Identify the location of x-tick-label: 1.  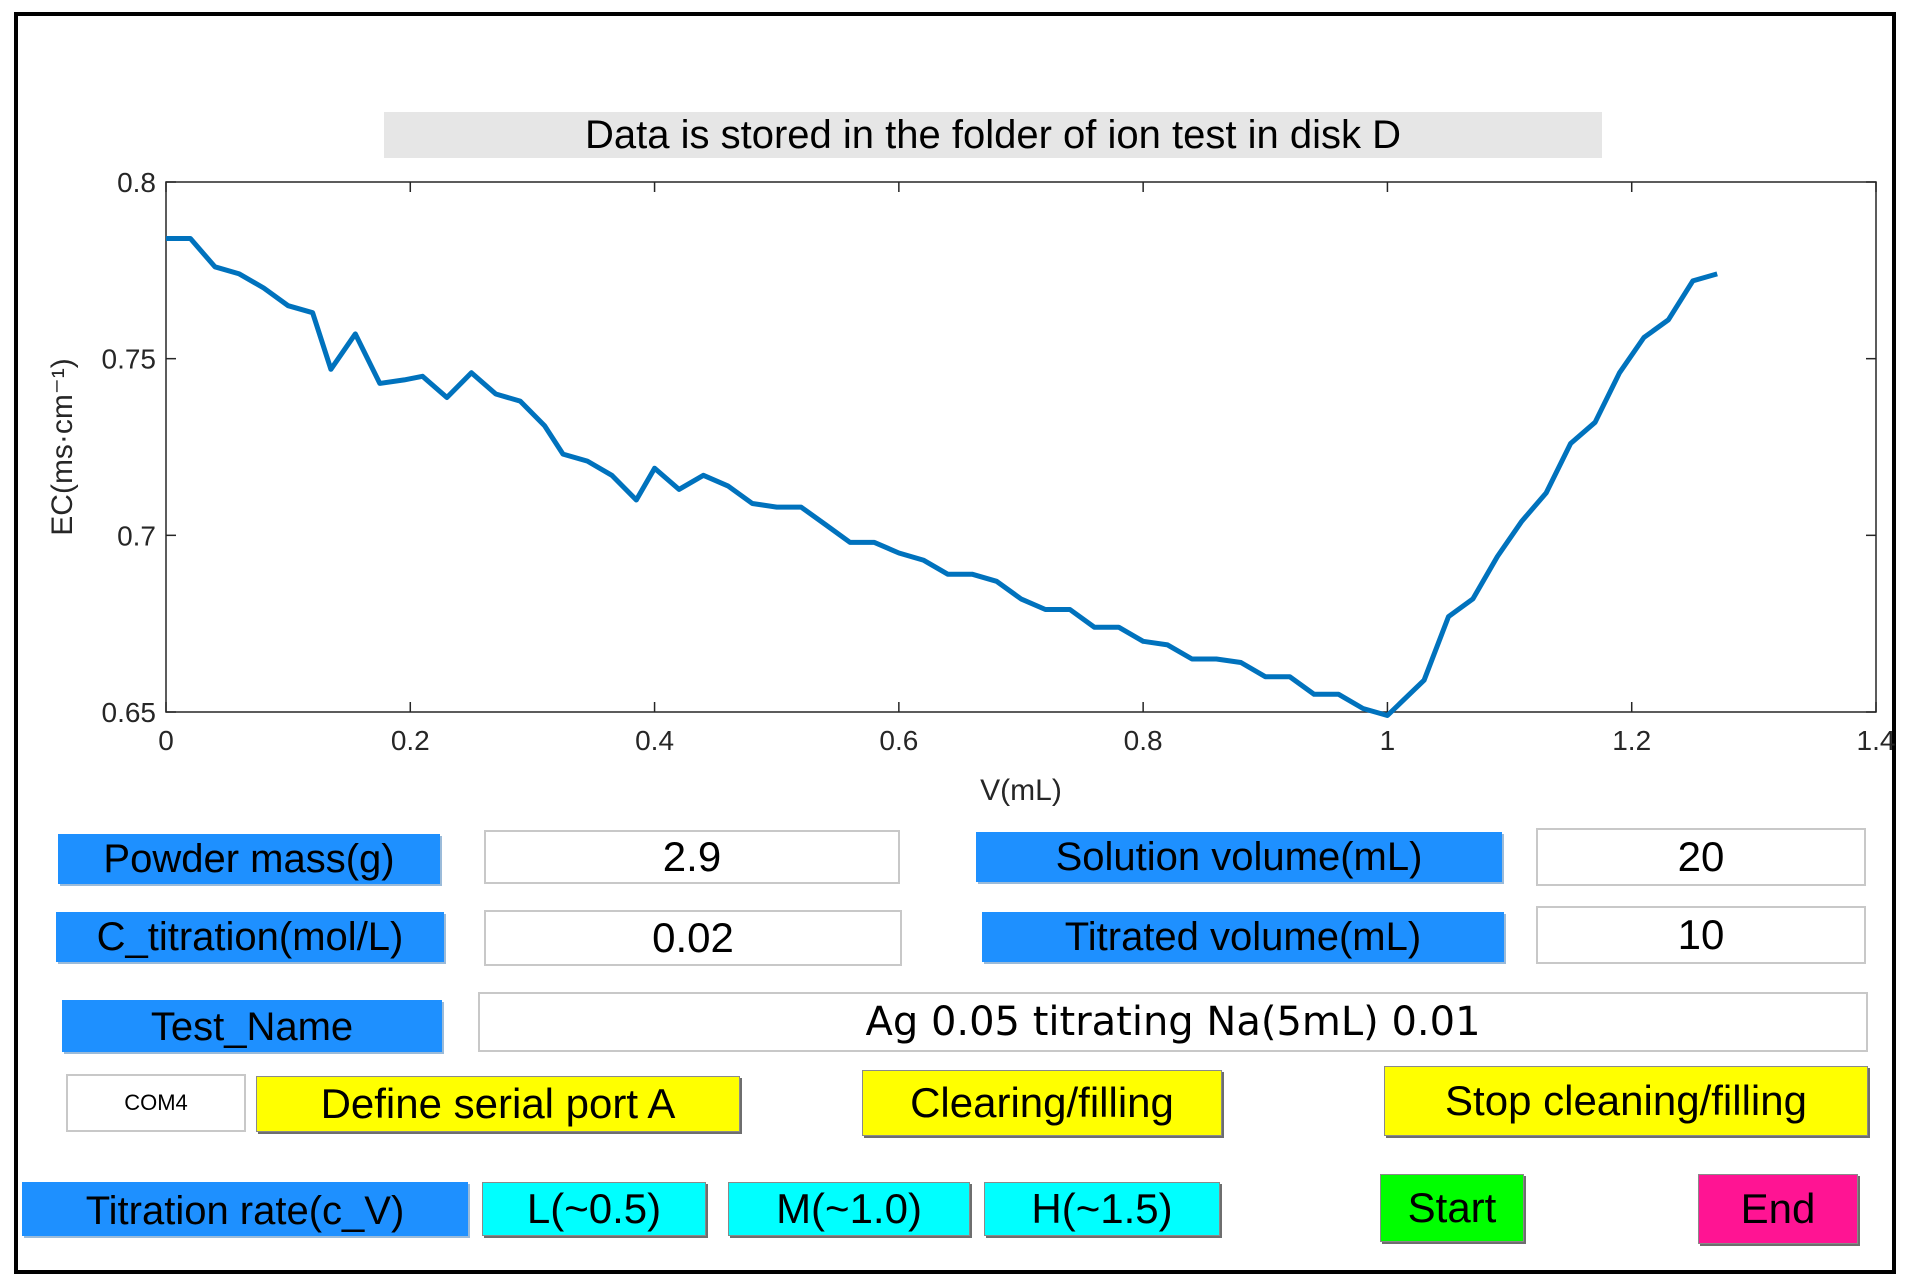
(1388, 740).